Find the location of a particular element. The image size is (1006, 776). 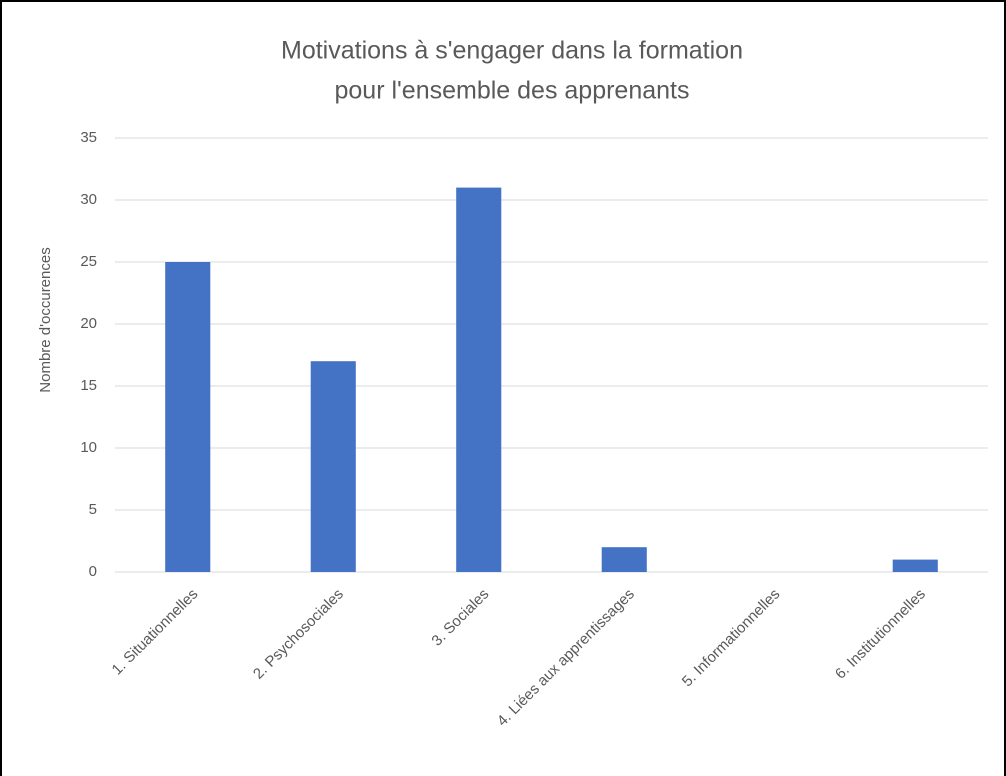

chart-title: pour l'ensemble des apprenants is located at coordinates (511, 91).